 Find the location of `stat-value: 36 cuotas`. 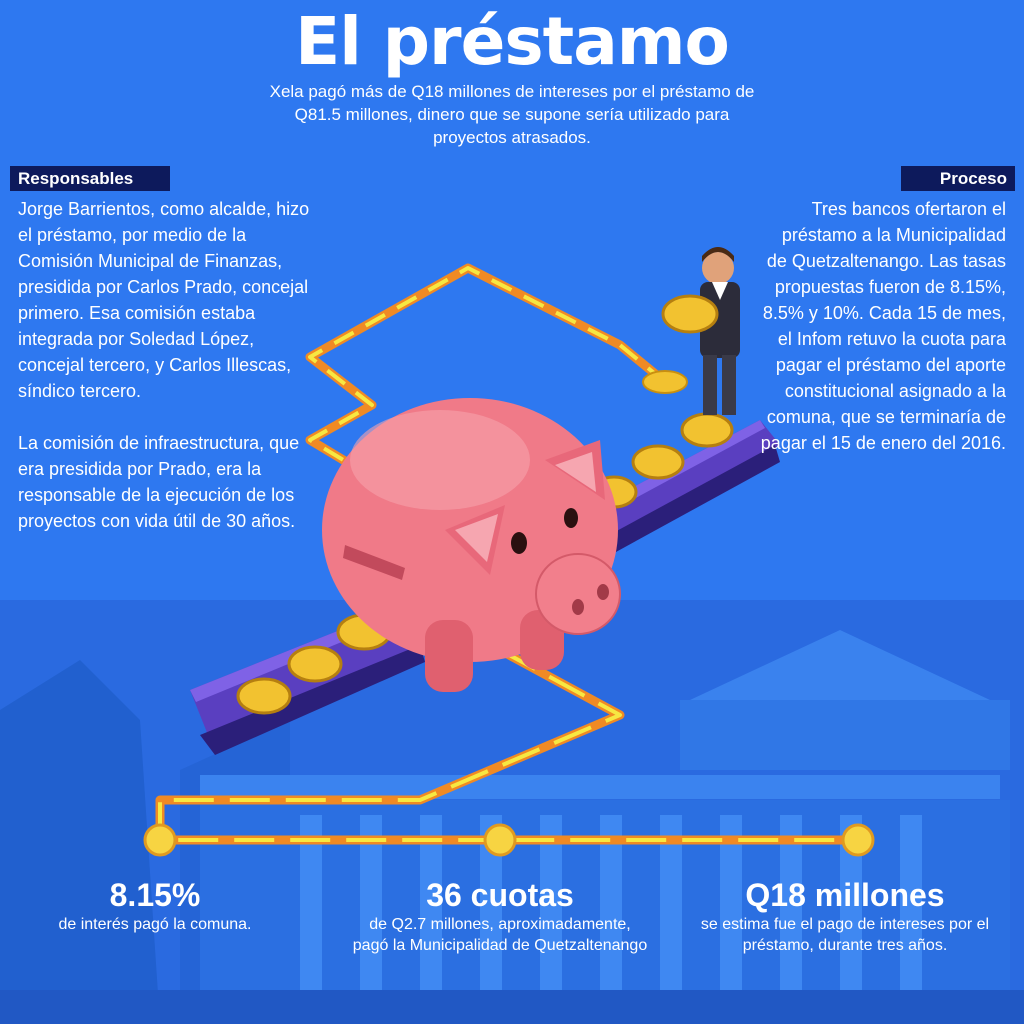

stat-value: 36 cuotas is located at coordinates (500, 895).